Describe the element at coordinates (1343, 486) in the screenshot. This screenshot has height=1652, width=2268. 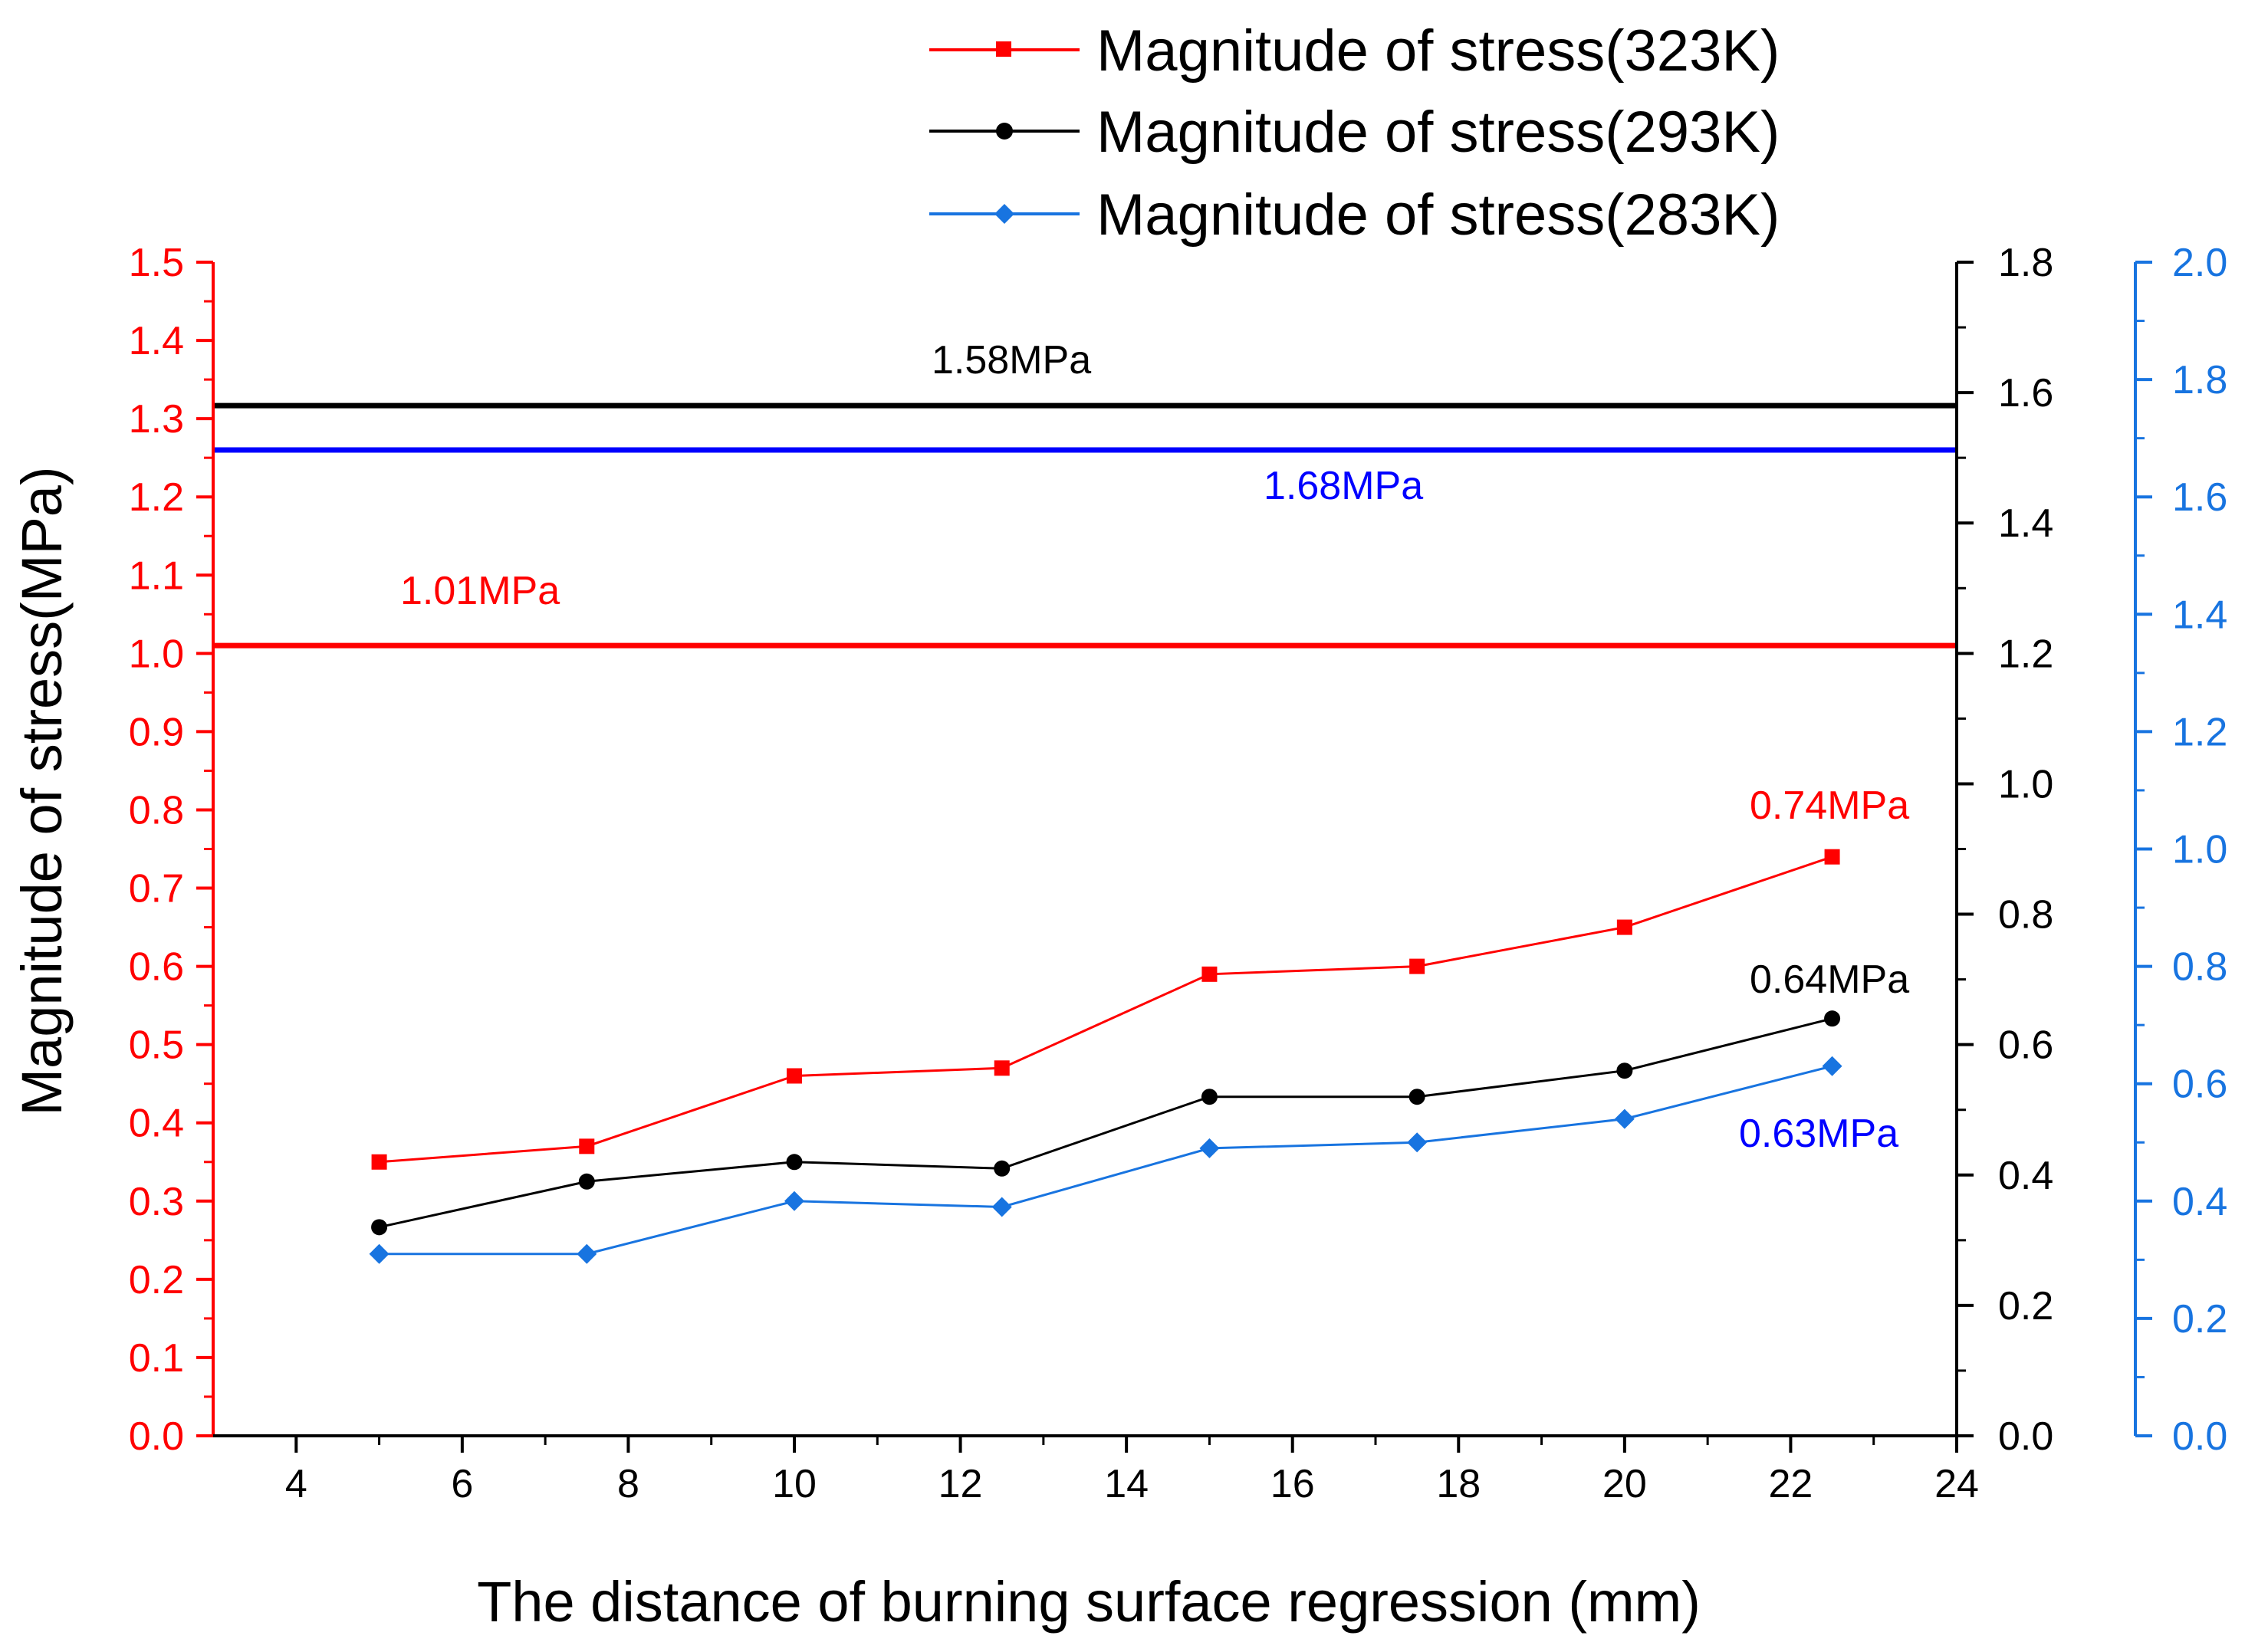
I see `ref-label-1-68: 1.68MPa` at that location.